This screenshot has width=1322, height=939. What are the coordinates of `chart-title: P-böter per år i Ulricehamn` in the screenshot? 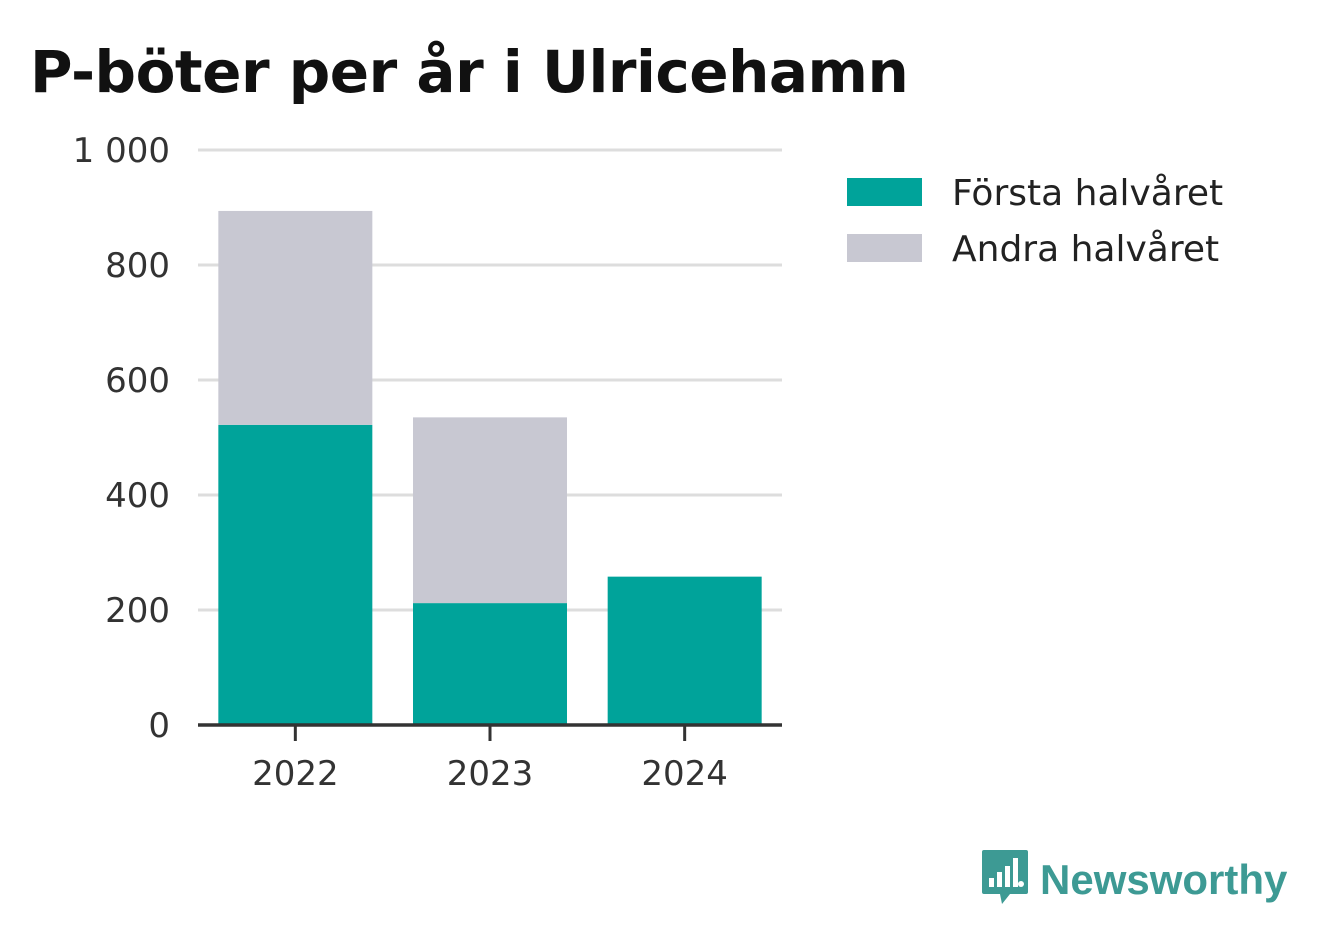 It's located at (469, 72).